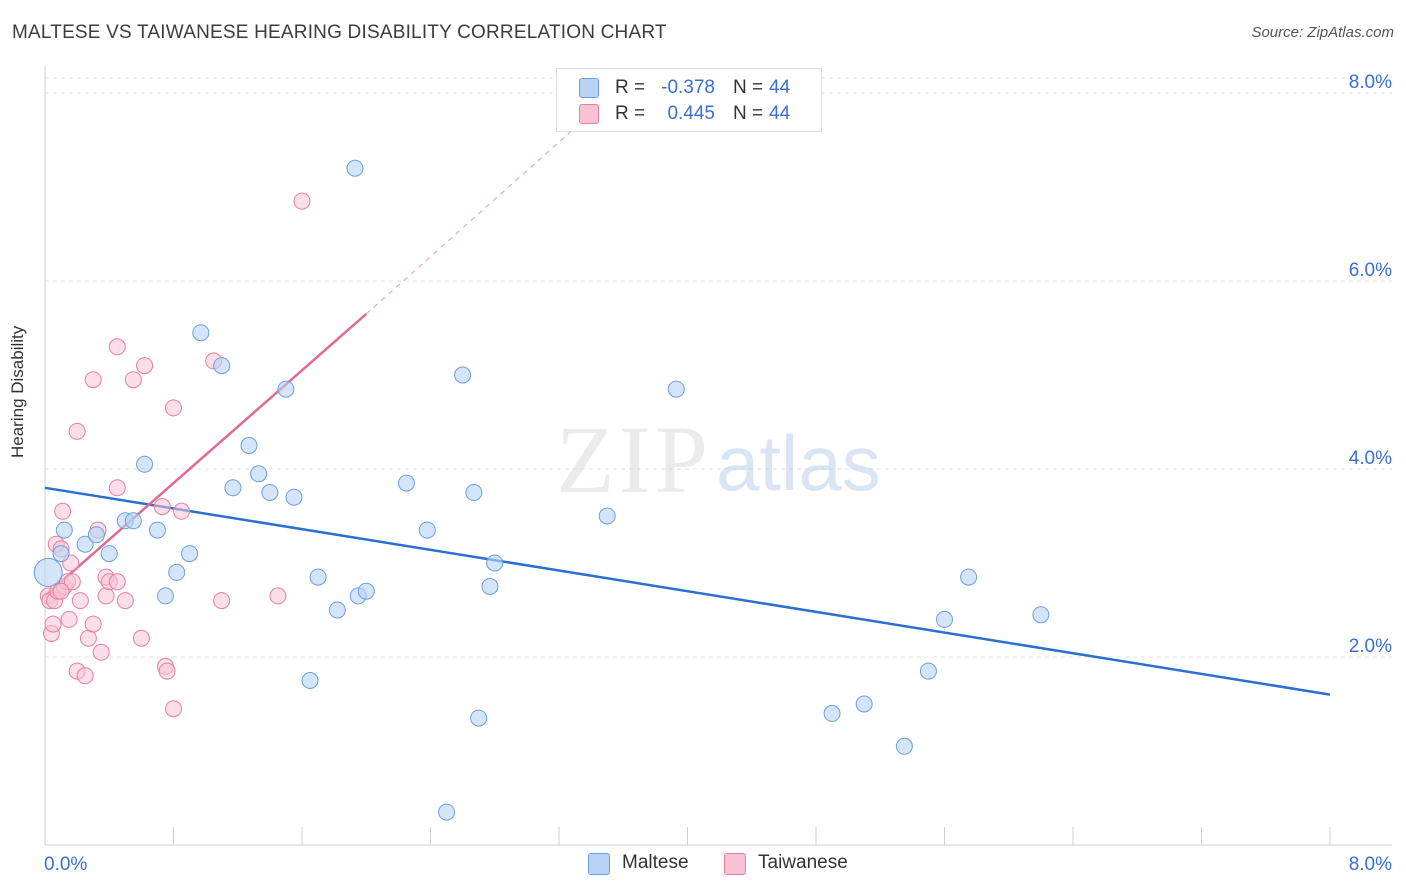 The image size is (1406, 892). What do you see at coordinates (469, 222) in the screenshot?
I see `taiwanese-trend-extension` at bounding box center [469, 222].